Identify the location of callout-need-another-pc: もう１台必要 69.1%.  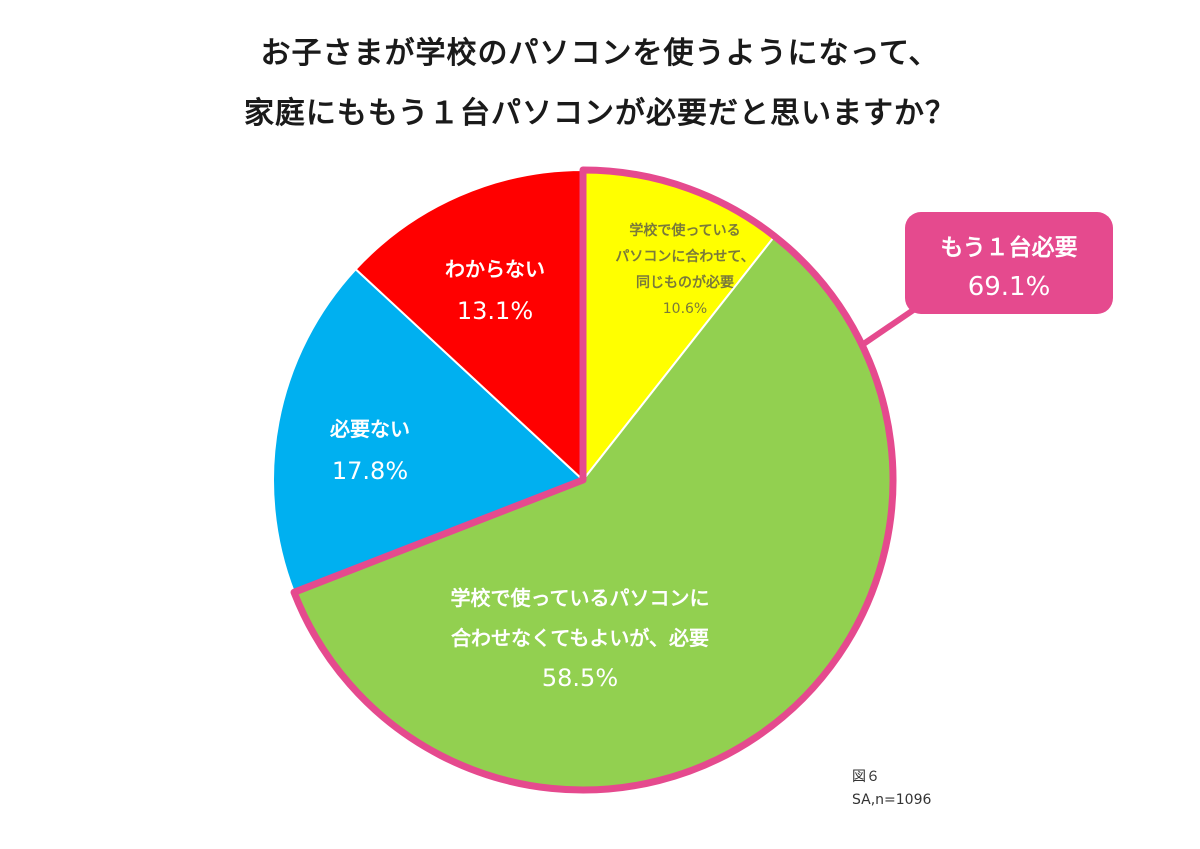
(1009, 263).